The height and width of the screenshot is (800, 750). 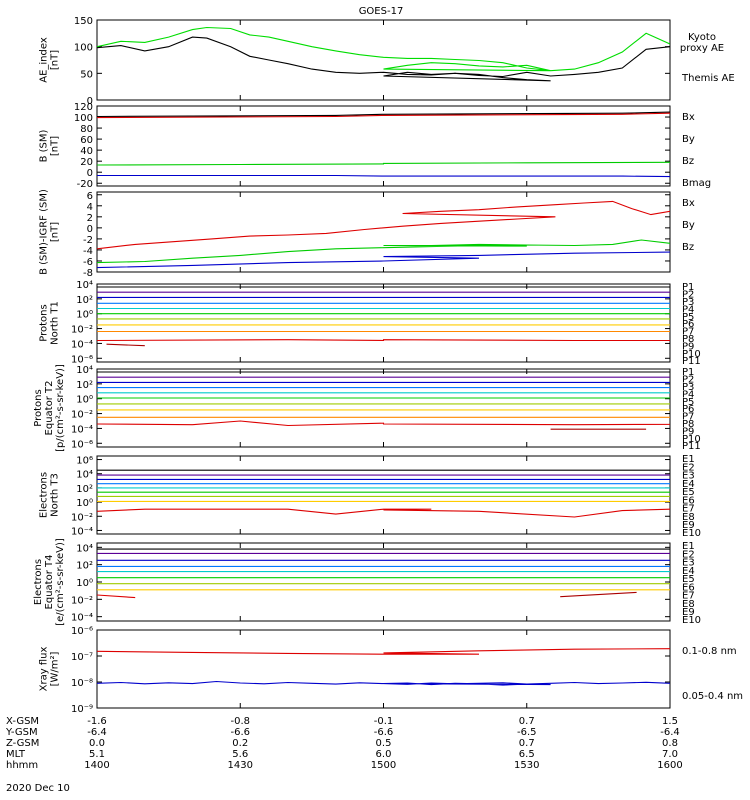 I want to click on y-tick-label: 80, so click(x=86, y=129).